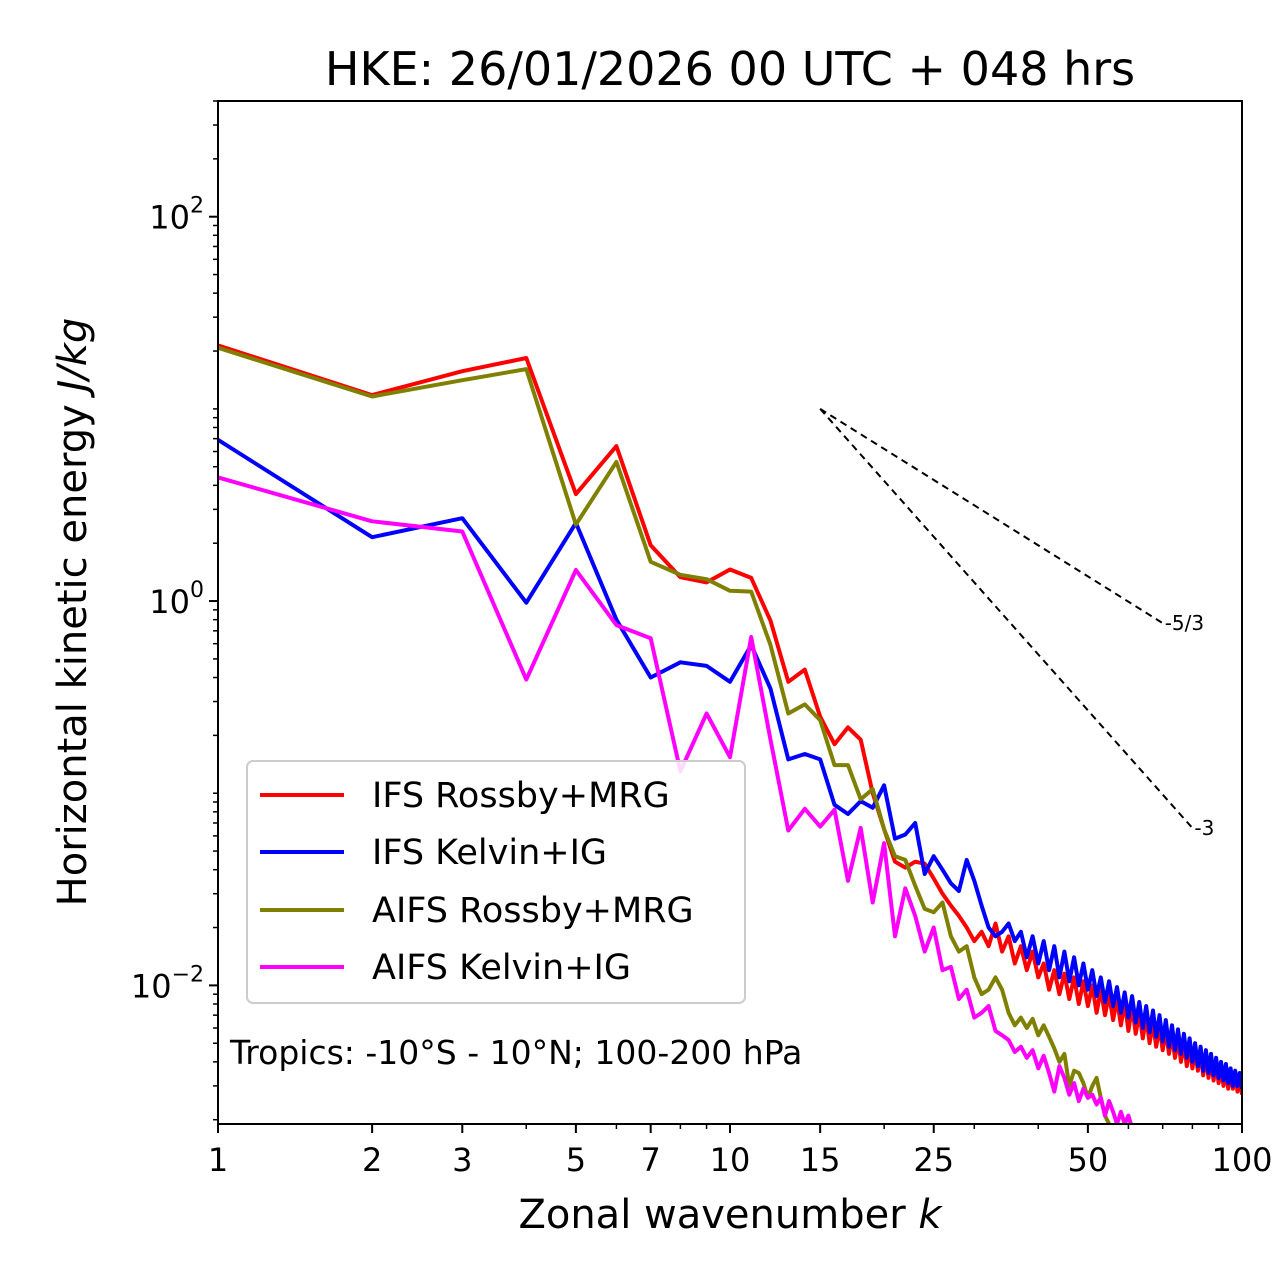 The width and height of the screenshot is (1280, 1288). What do you see at coordinates (1088, 1160) in the screenshot?
I see `x-tick-label: 50` at bounding box center [1088, 1160].